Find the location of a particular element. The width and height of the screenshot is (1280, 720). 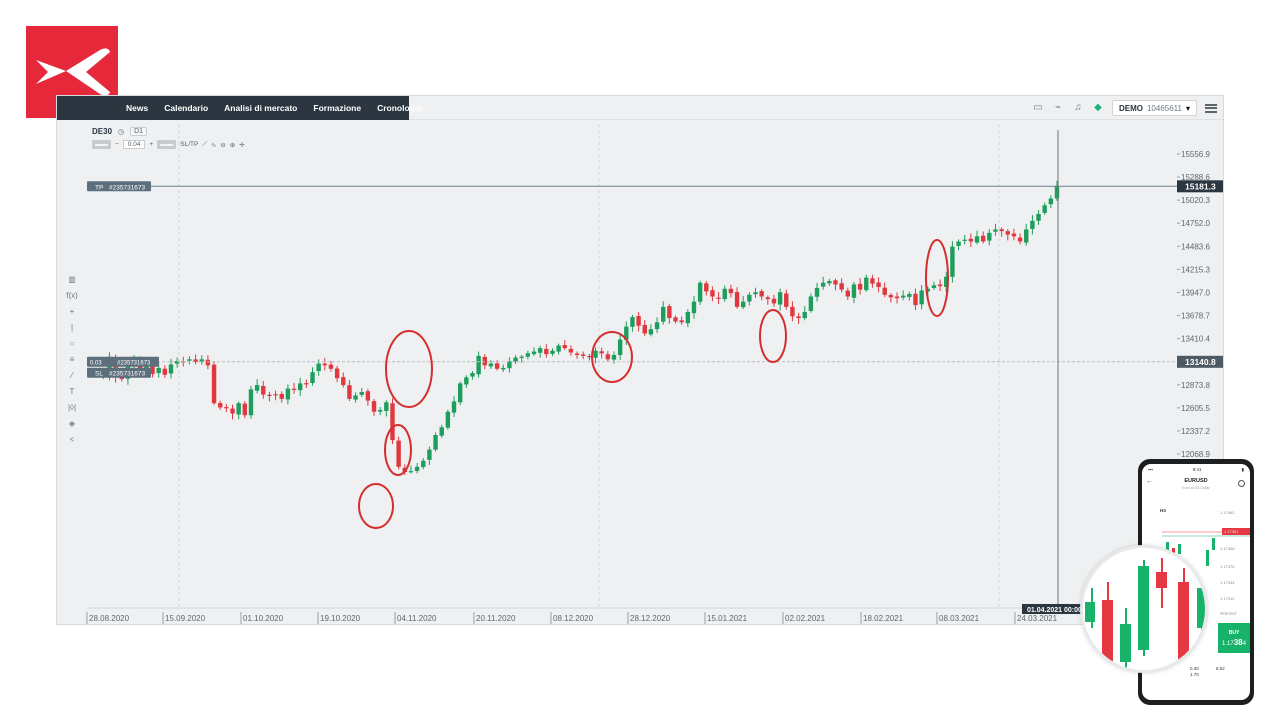

indicator-icon: ∿ is located at coordinates (213, 145).